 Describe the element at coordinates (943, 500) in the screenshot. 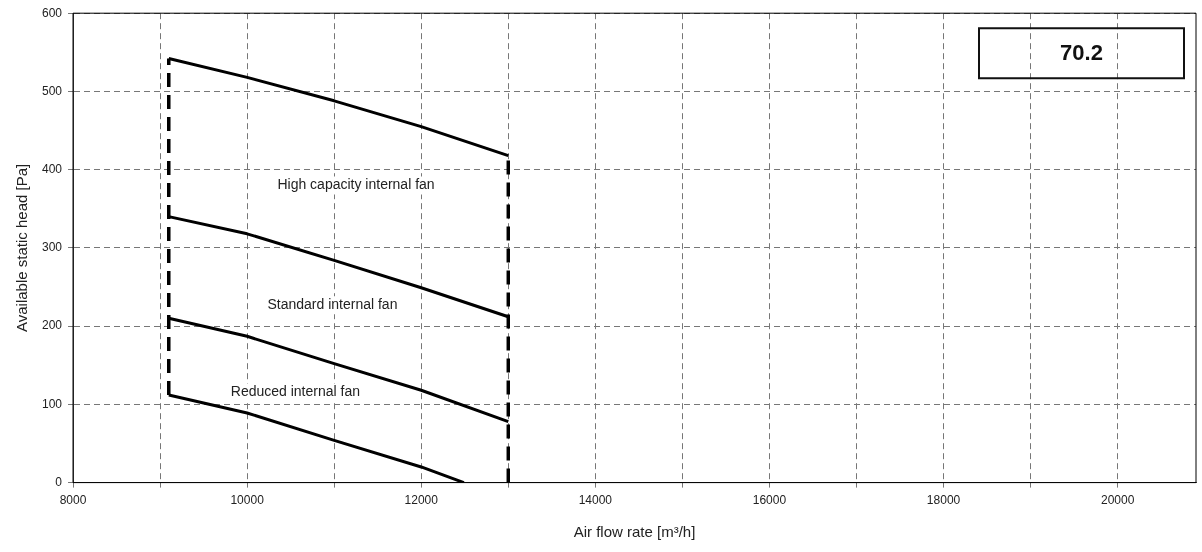

I see `x-tick-label: 18000` at that location.